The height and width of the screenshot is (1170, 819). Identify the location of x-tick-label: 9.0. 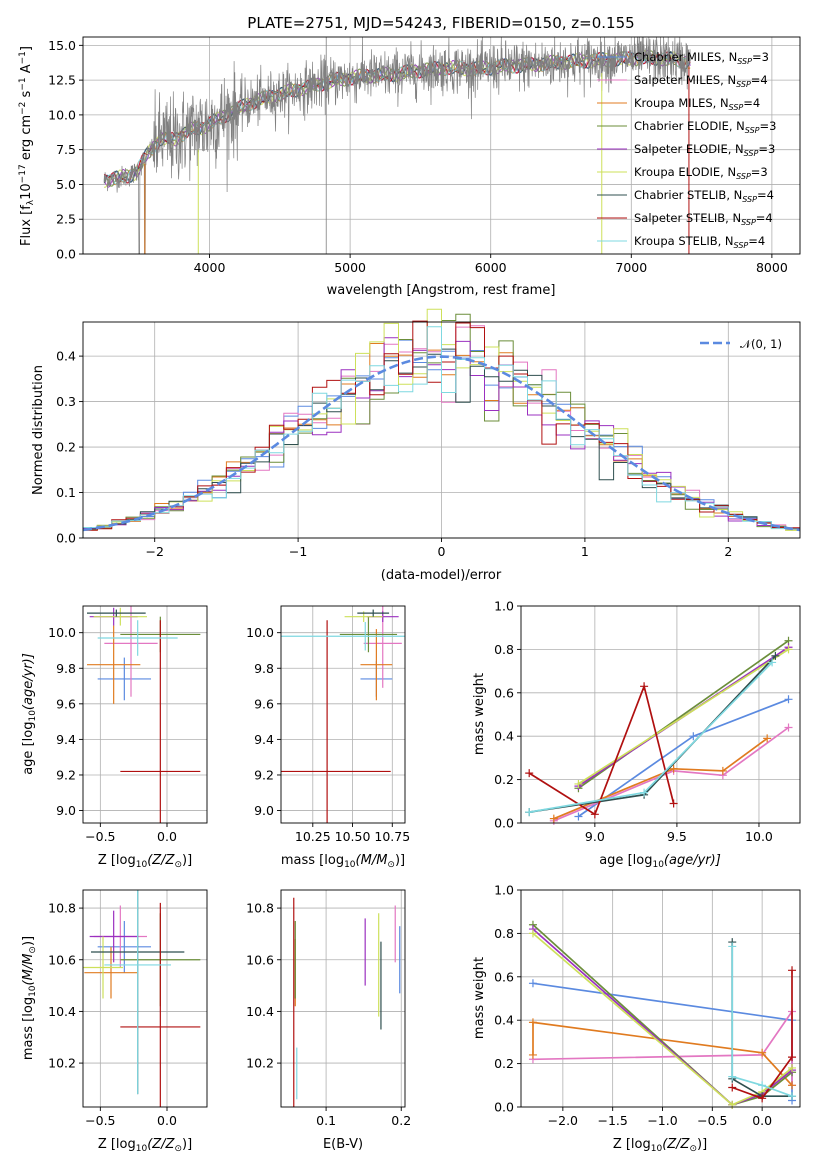
(595, 836).